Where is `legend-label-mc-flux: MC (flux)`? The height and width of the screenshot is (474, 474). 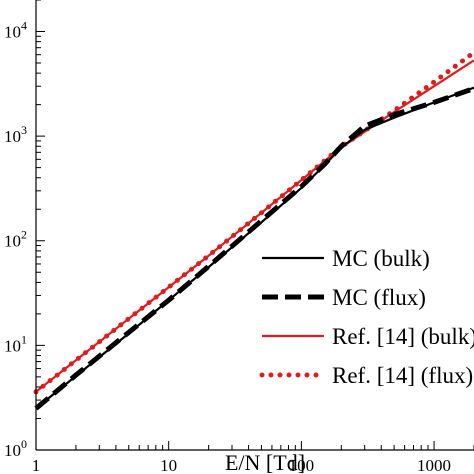 legend-label-mc-flux: MC (flux) is located at coordinates (379, 297).